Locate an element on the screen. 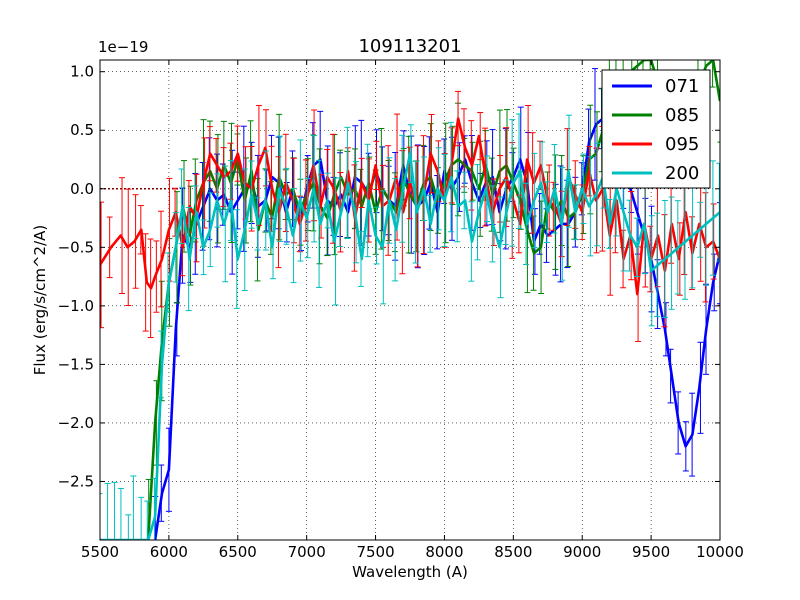  x-tick-label: 10000 is located at coordinates (720, 552).